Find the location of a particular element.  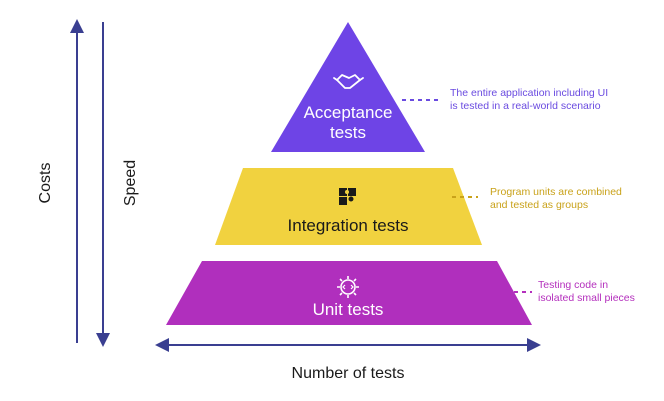

unit-note-line2: isolated small pieces is located at coordinates (586, 298).